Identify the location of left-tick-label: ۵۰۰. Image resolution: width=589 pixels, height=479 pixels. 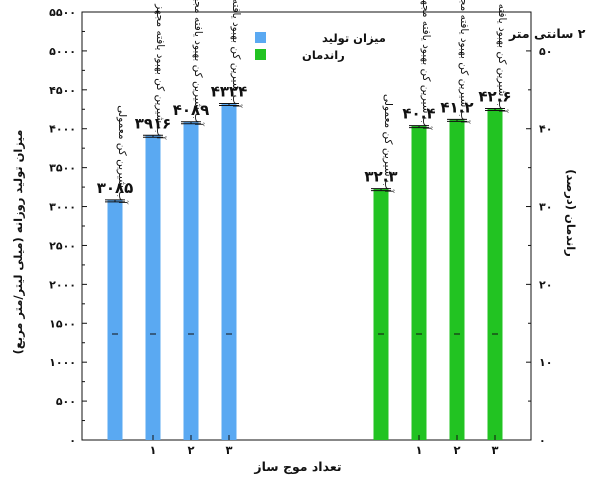
(66, 401).